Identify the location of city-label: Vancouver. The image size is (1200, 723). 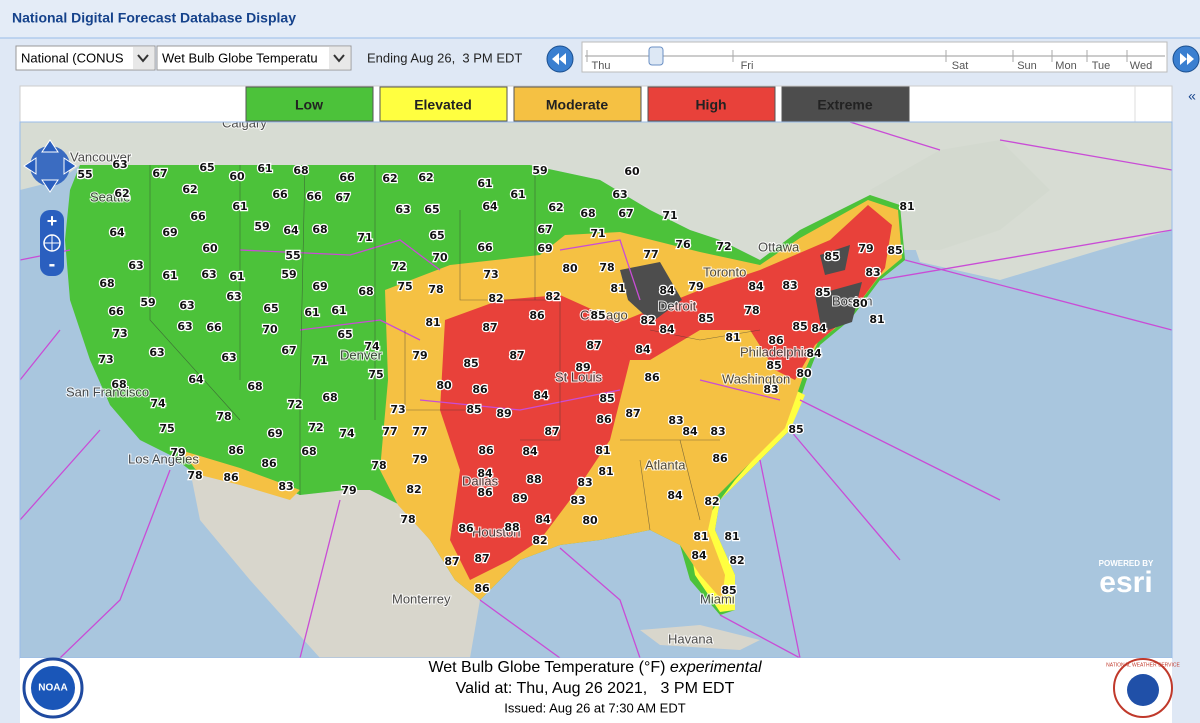
(101, 156).